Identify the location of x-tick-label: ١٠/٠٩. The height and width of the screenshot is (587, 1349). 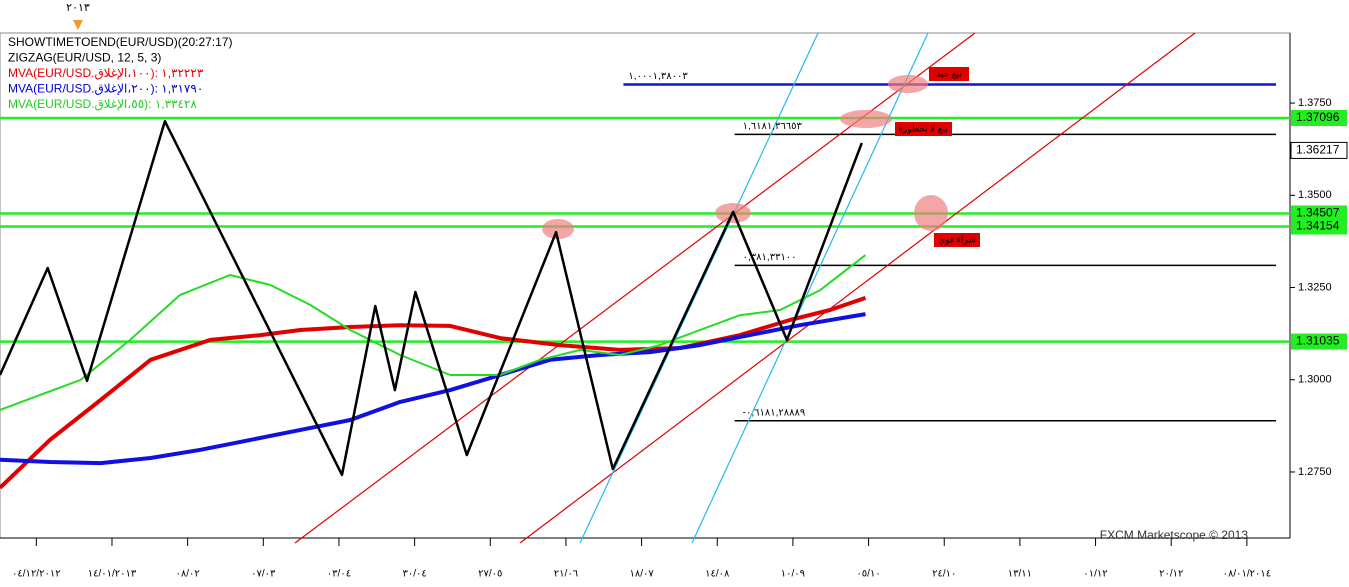
(793, 574).